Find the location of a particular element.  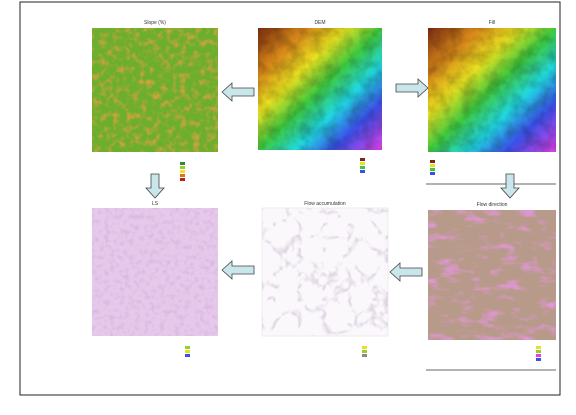

ls-texture is located at coordinates (155, 272).